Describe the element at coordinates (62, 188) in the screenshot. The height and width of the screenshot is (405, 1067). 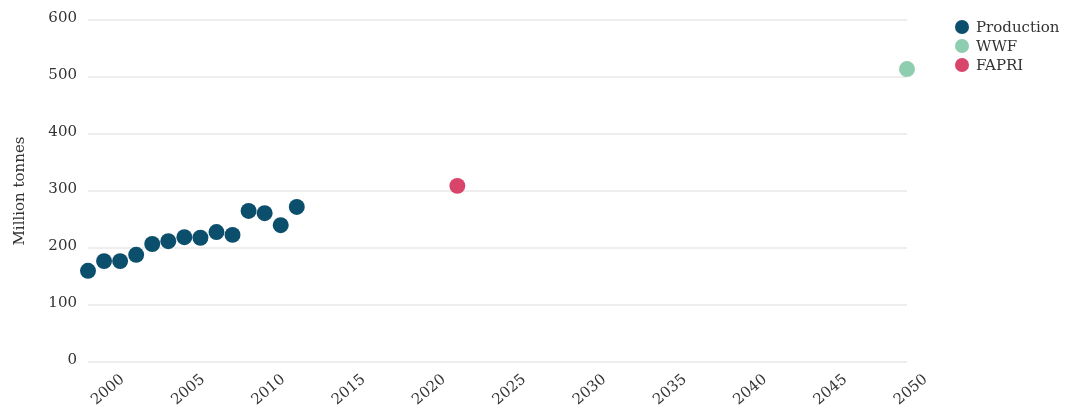
I see `y-tick-label: 300` at that location.